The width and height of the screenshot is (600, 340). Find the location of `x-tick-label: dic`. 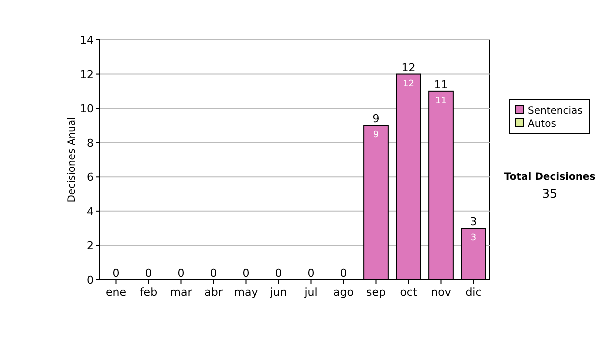

x-tick-label: dic is located at coordinates (474, 292).